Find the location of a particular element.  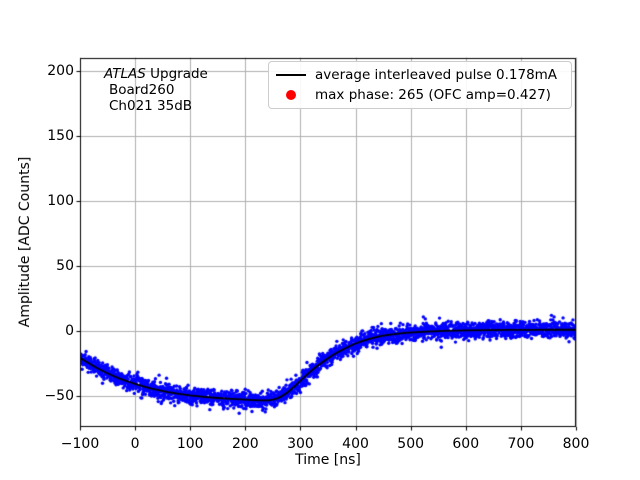

annotation-upgrade-text: Upgrade is located at coordinates (176, 74).